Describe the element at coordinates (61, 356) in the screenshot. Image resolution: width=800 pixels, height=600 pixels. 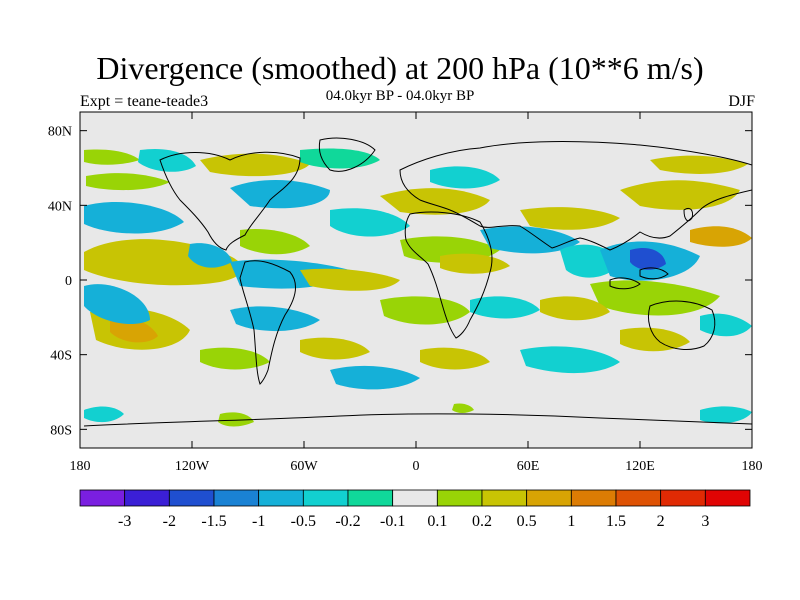
I see `y-tick-label: 40S` at that location.